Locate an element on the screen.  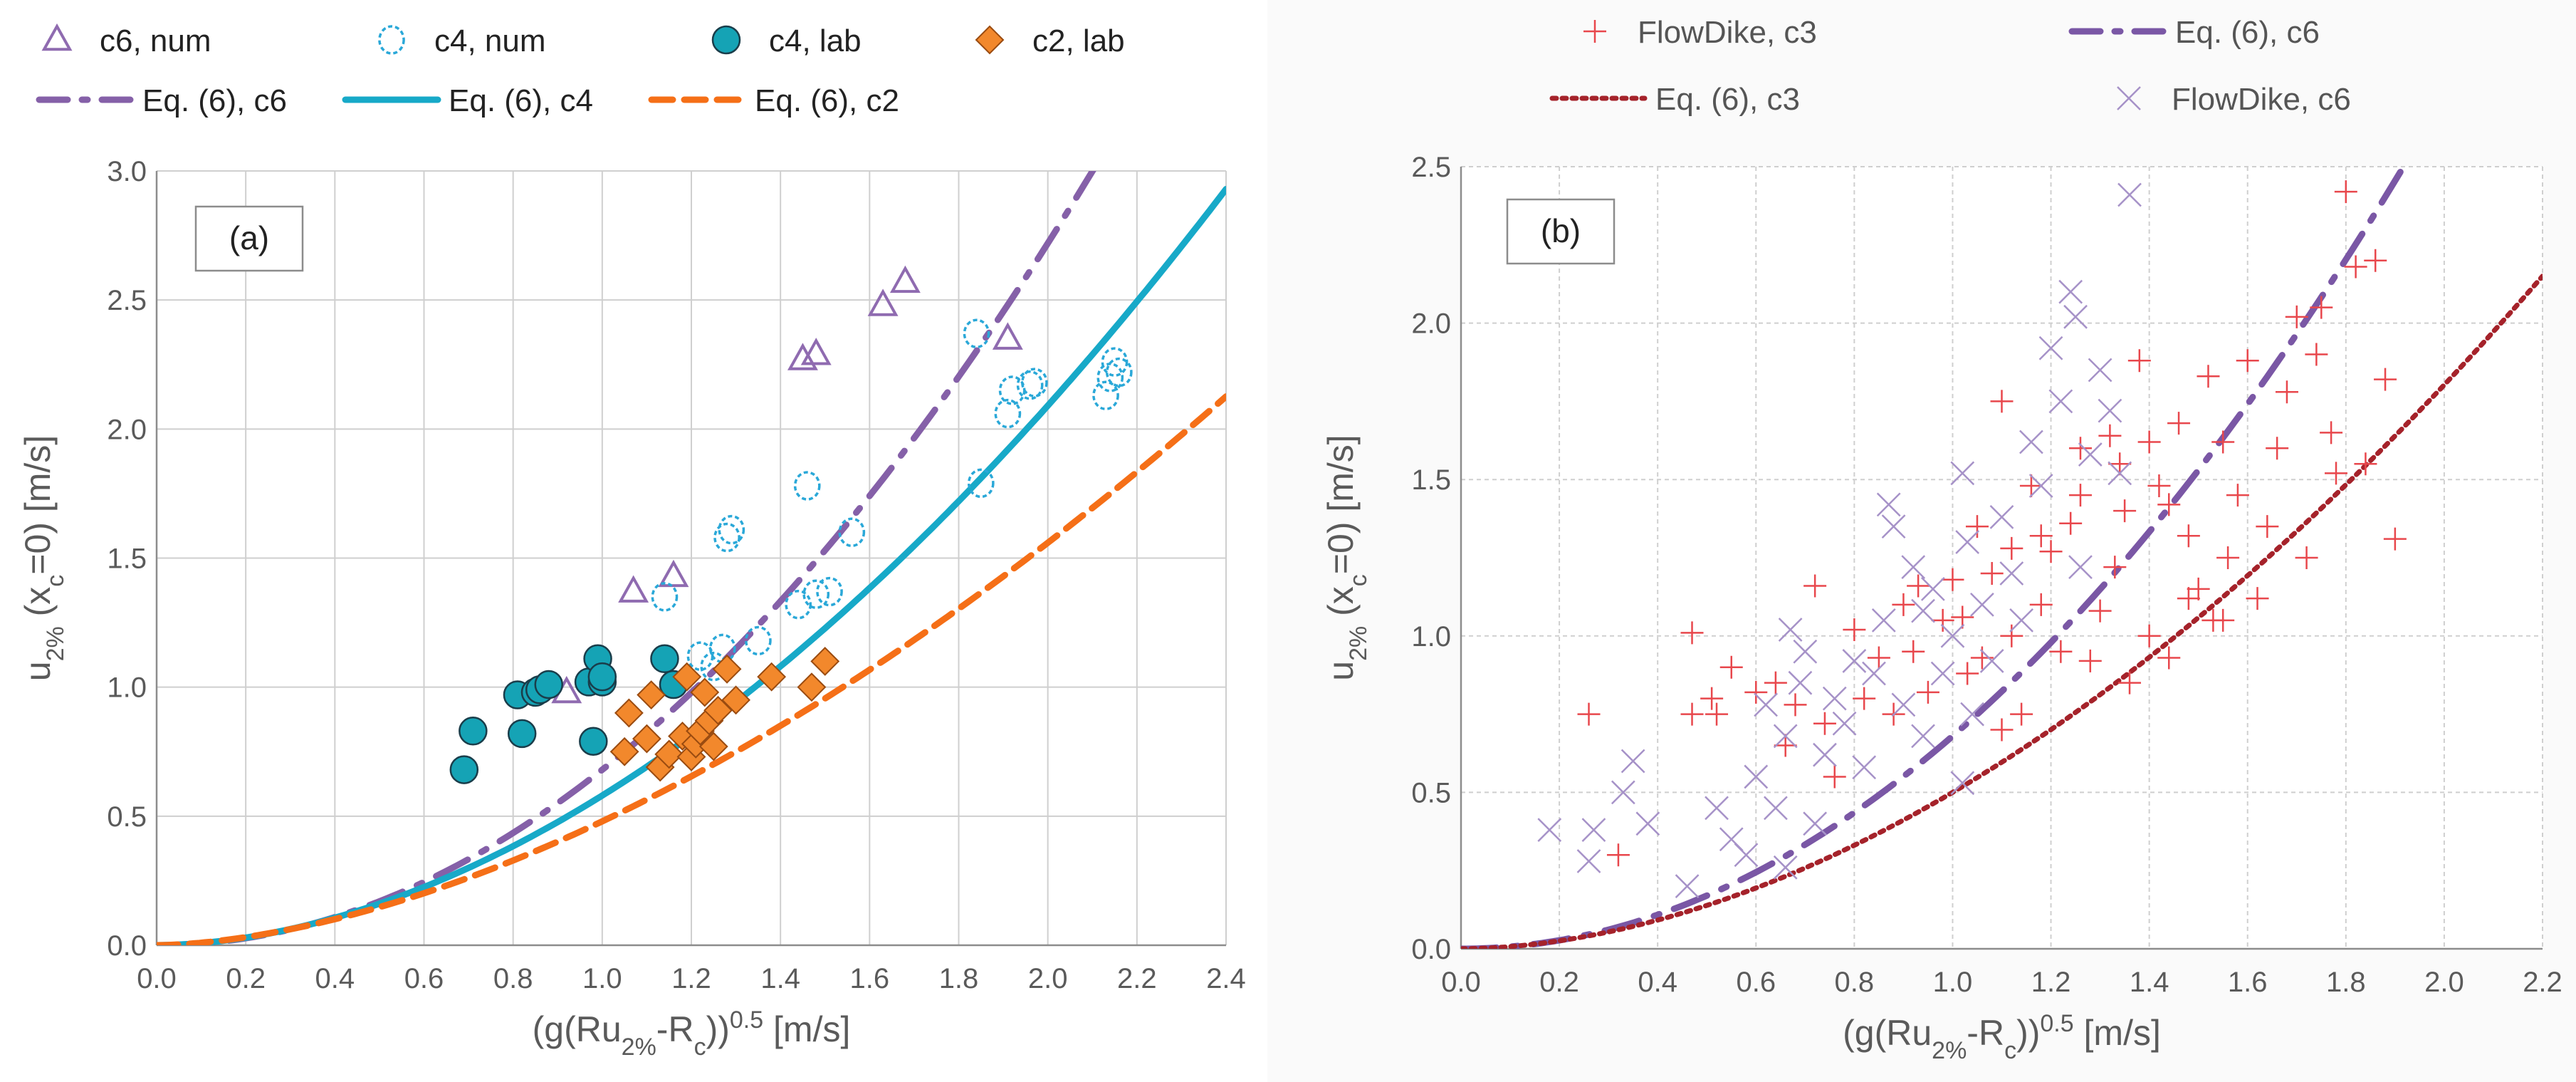
x-tick-label: 1.8 is located at coordinates (959, 978).